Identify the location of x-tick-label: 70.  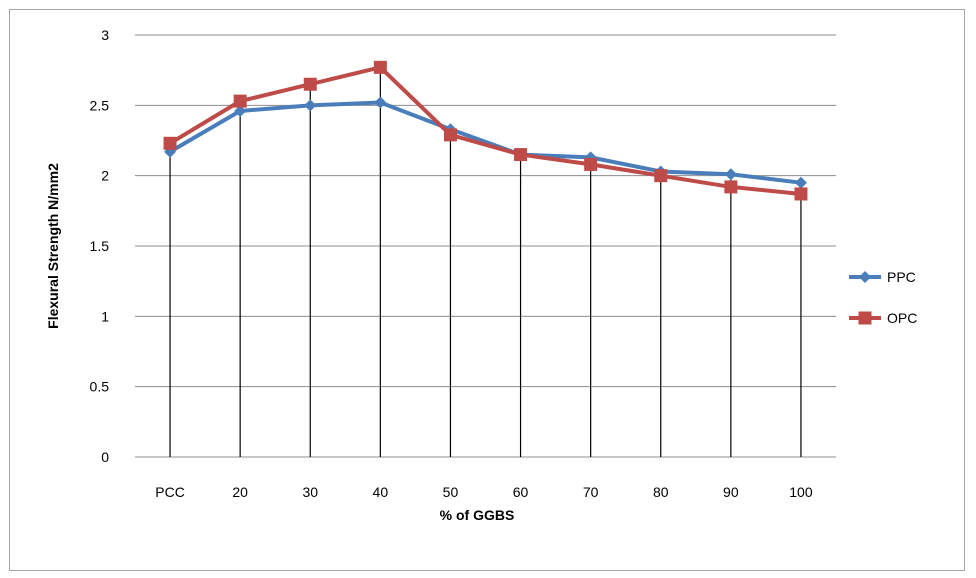
(591, 492).